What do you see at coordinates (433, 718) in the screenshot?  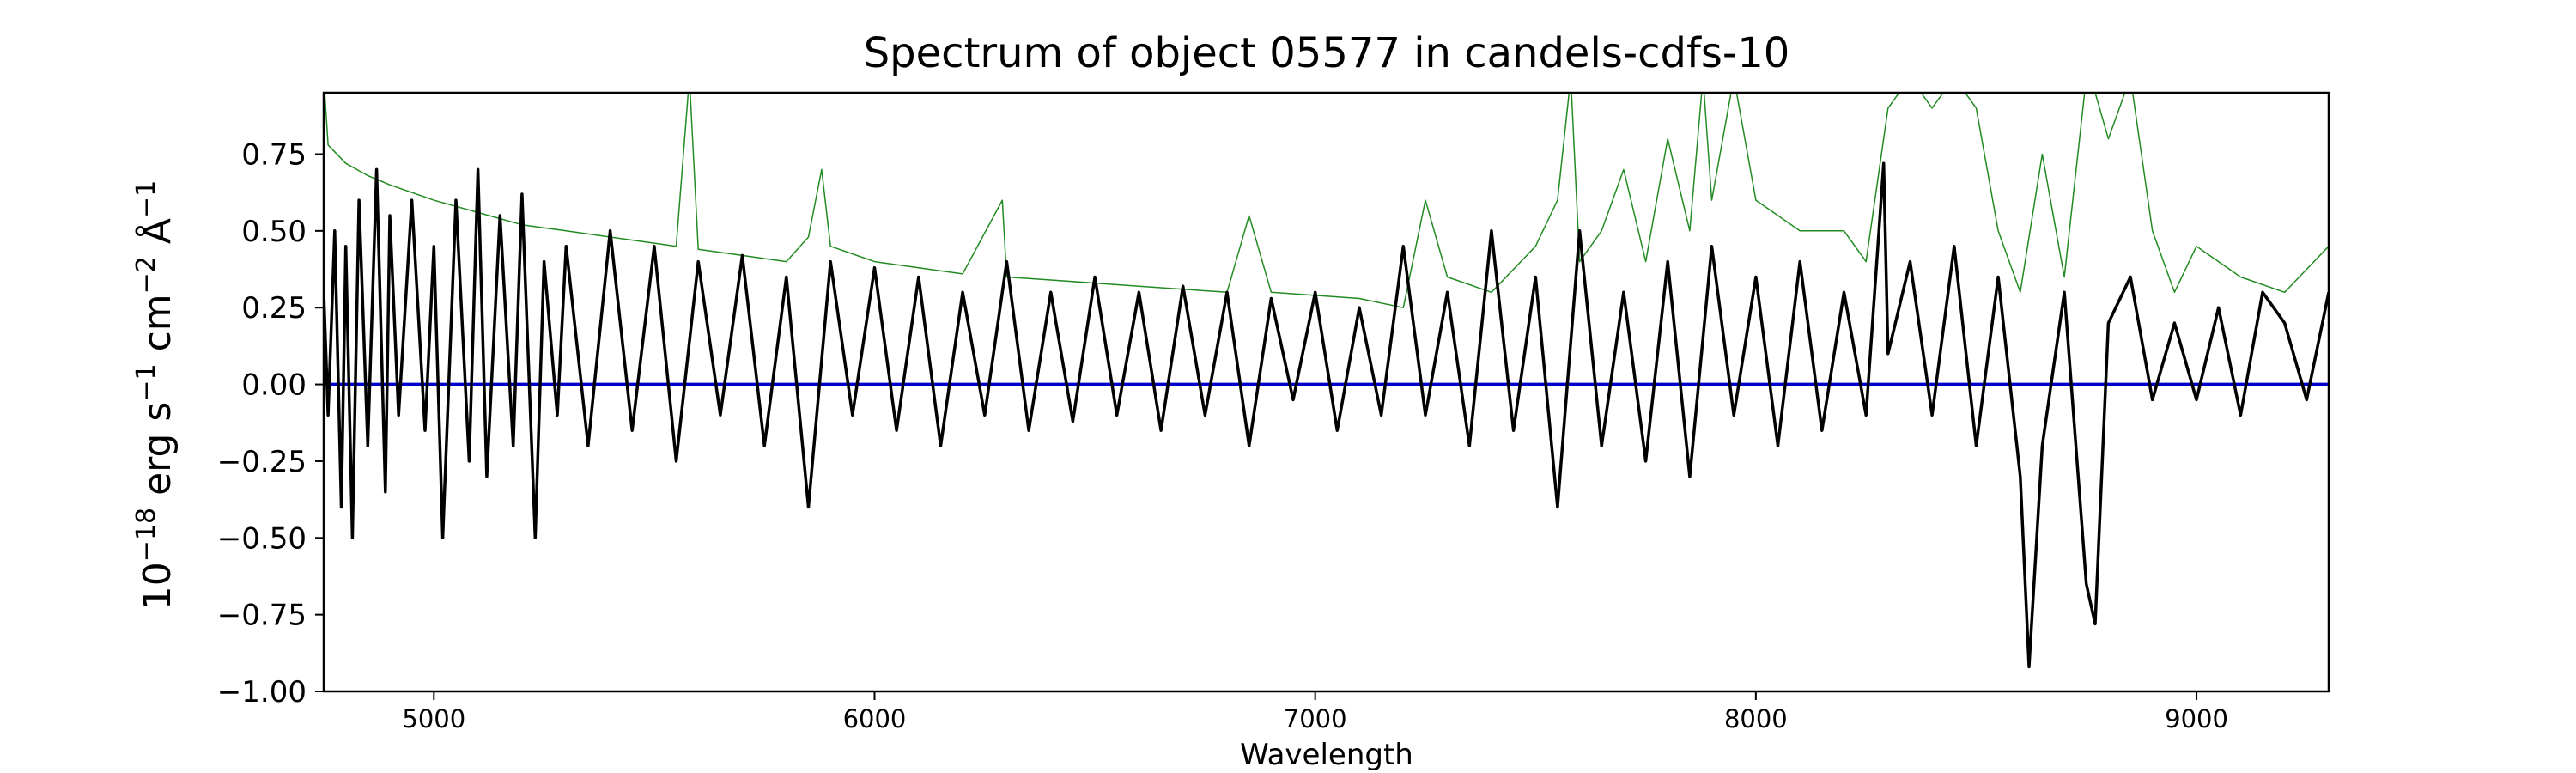 I see `x-tick-label: 5000` at bounding box center [433, 718].